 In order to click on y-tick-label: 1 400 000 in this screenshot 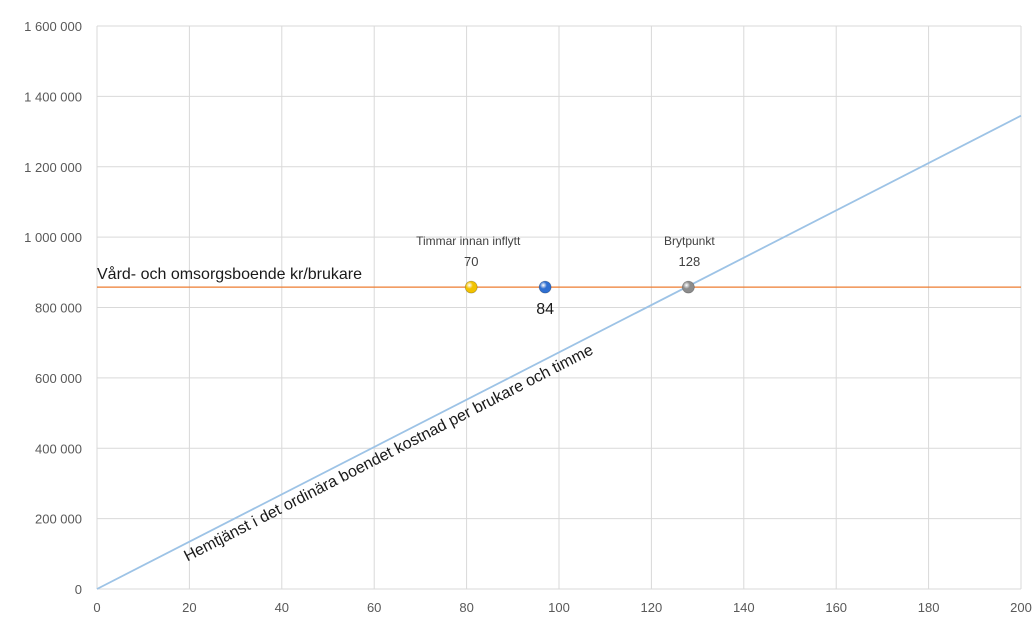, I will do `click(53, 96)`.